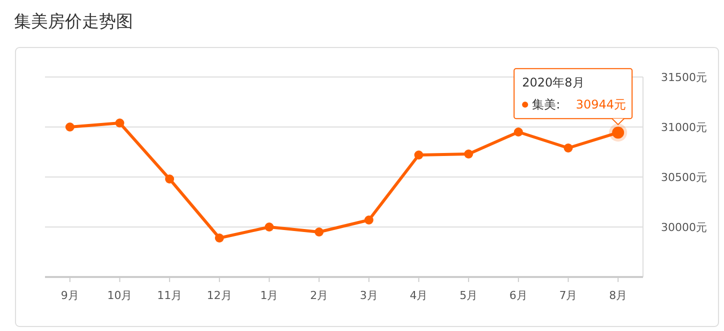 The image size is (724, 331). Describe the element at coordinates (169, 295) in the screenshot. I see `x-tick-label: 11月` at that location.